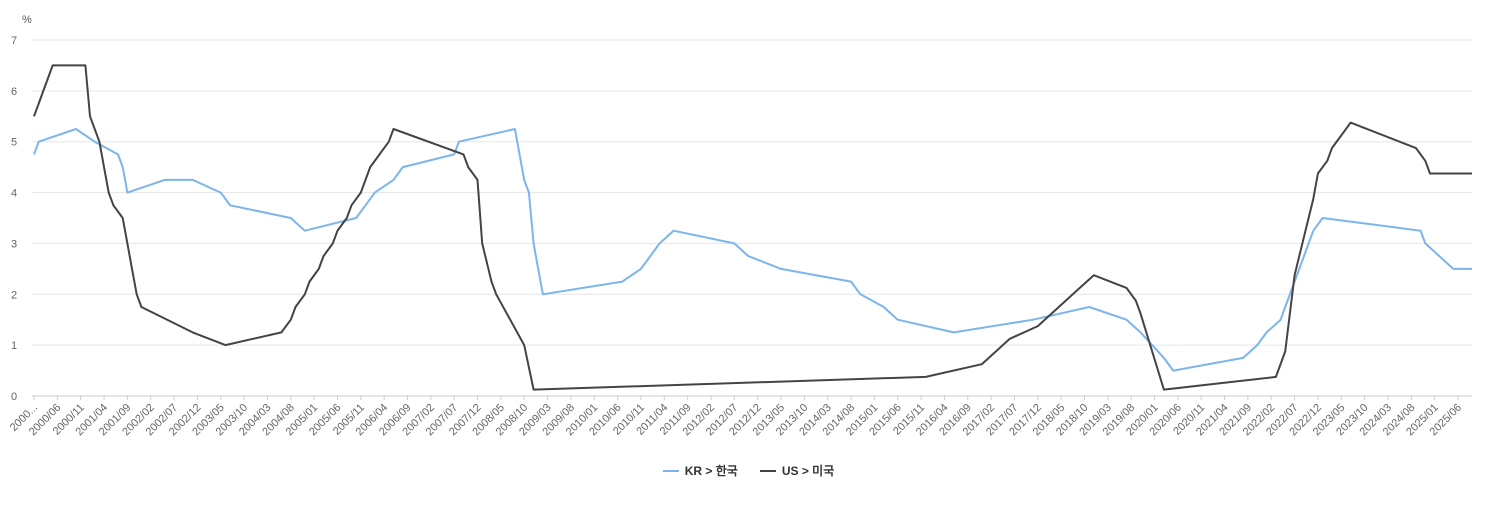 The image size is (1497, 508). I want to click on y-tick-label: 3, so click(14, 244).